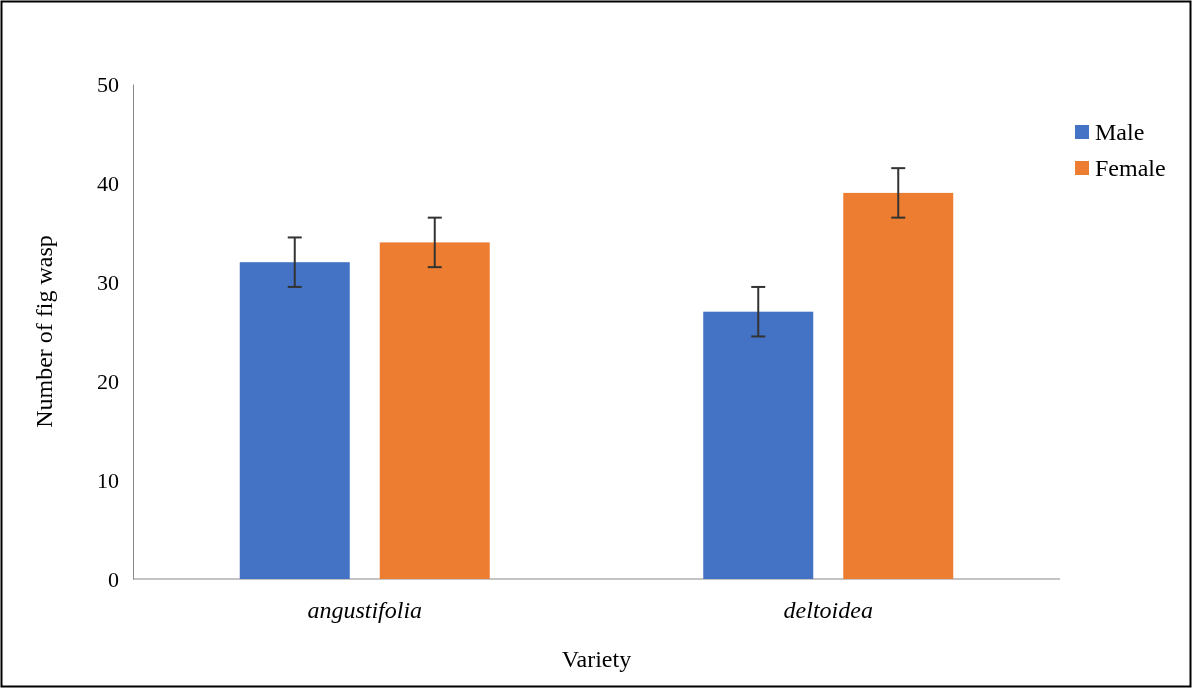 The width and height of the screenshot is (1192, 688). I want to click on legend-label: Male, so click(1120, 132).